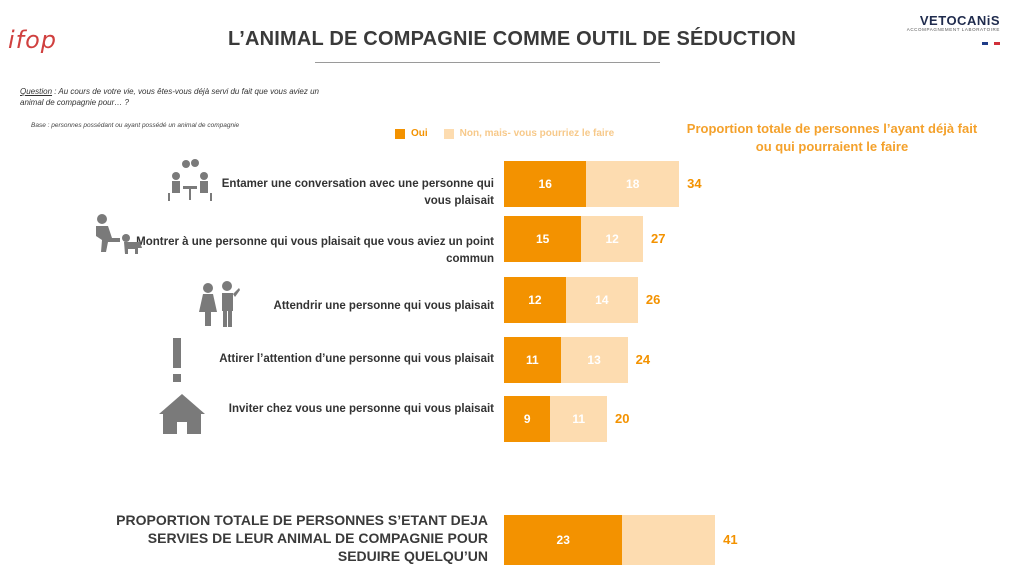 This screenshot has height=570, width=1024. Describe the element at coordinates (190, 180) in the screenshot. I see `conversation-icon` at that location.